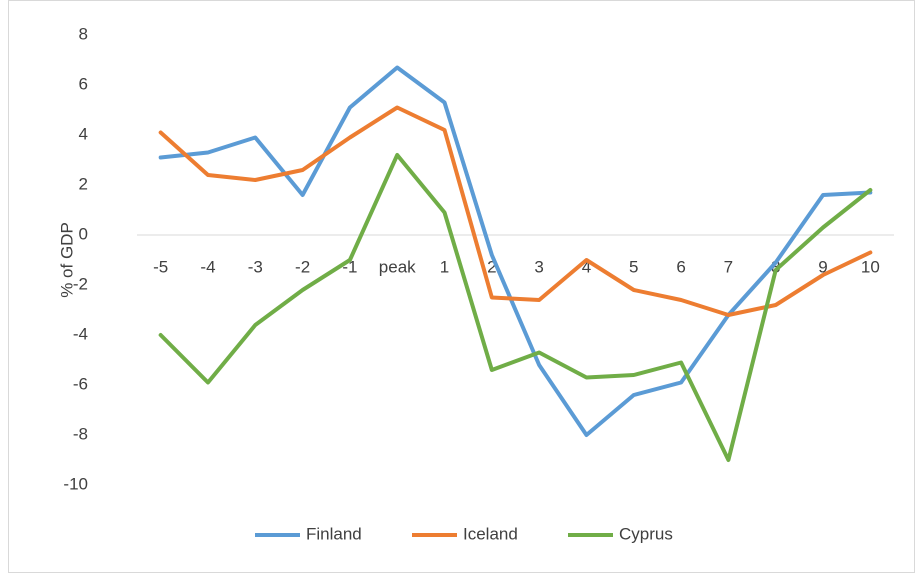 This screenshot has height=574, width=923. Describe the element at coordinates (83, 183) in the screenshot. I see `y-tick-label: 2` at that location.